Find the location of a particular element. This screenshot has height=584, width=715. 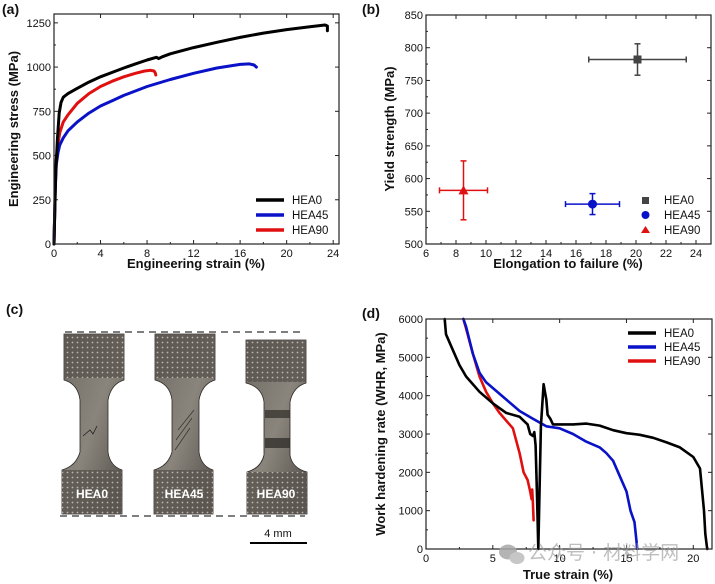

legend-a: HEA0 HEA45 HEA90 is located at coordinates (292, 216).